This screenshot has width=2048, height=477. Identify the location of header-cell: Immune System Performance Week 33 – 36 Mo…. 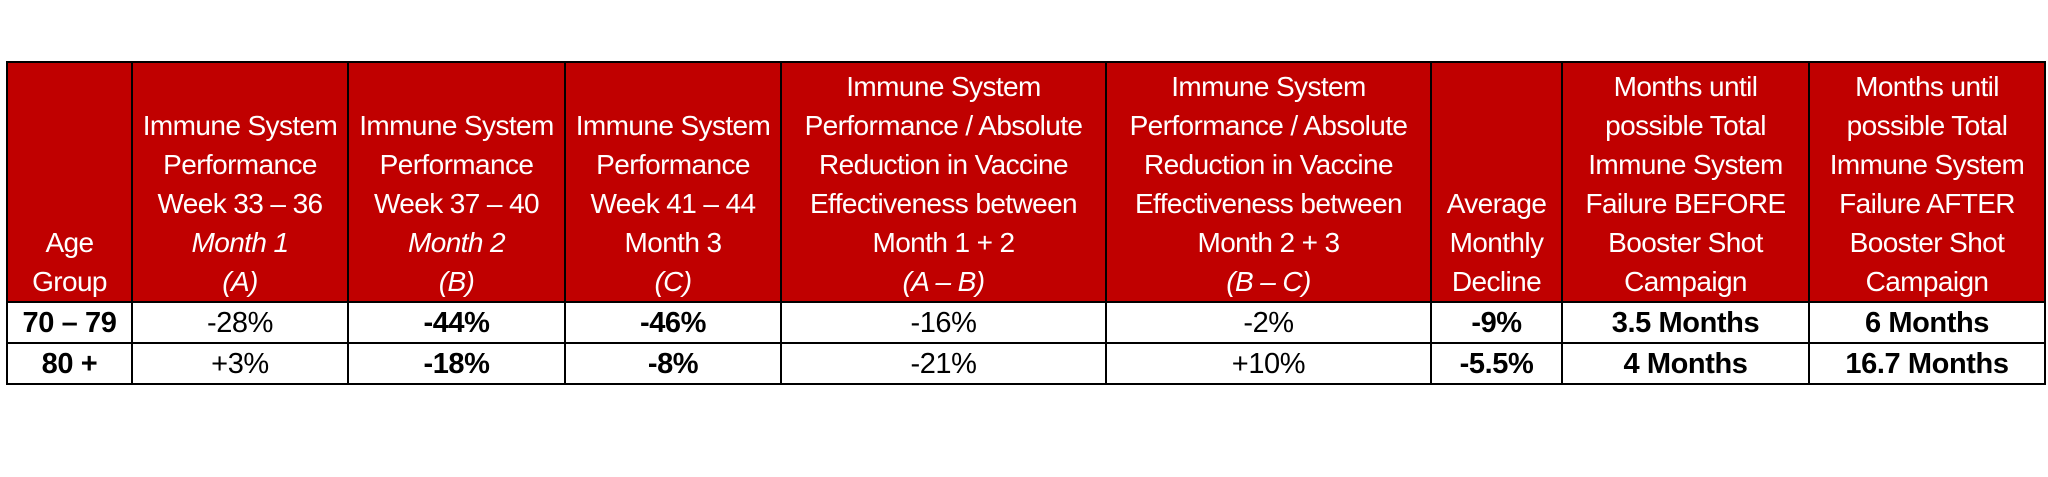
(240, 182).